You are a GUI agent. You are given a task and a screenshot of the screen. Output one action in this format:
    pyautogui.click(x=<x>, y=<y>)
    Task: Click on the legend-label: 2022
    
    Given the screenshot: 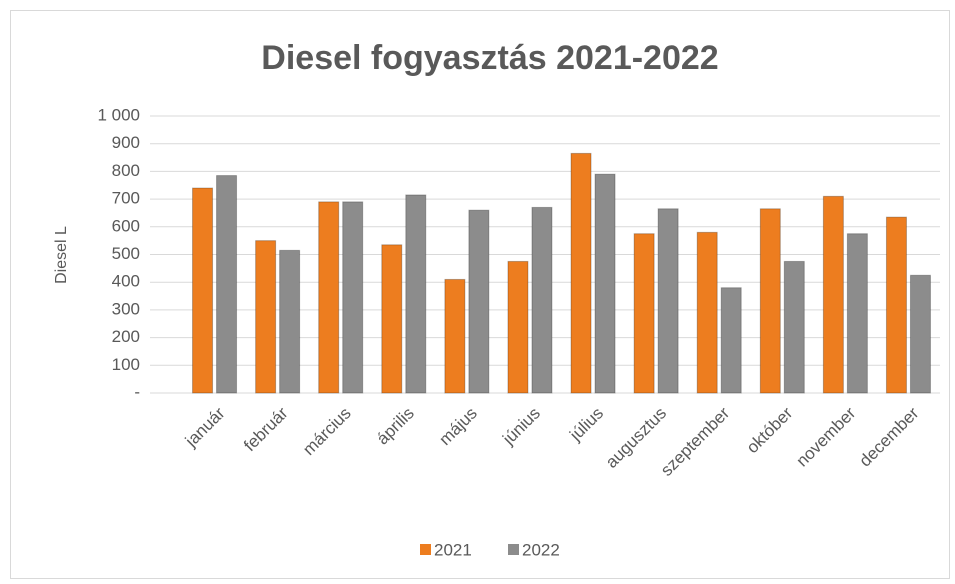 What is the action you would take?
    pyautogui.click(x=541, y=549)
    